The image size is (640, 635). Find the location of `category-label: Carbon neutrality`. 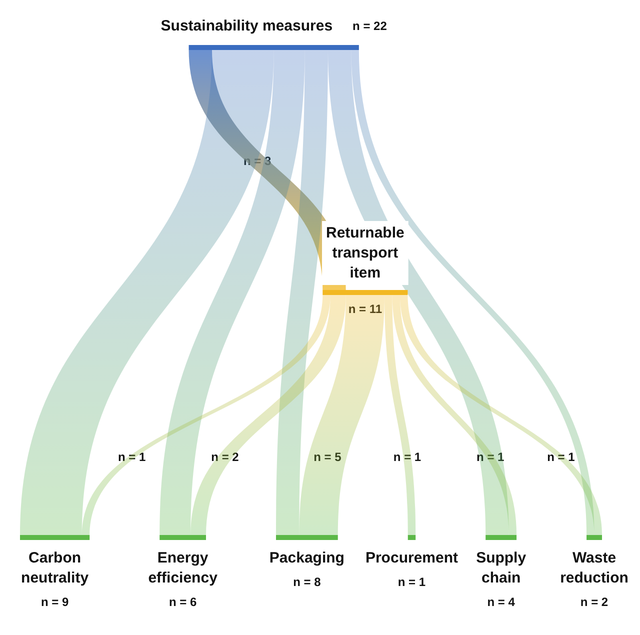

category-label: Carbon neutrality is located at coordinates (55, 568).